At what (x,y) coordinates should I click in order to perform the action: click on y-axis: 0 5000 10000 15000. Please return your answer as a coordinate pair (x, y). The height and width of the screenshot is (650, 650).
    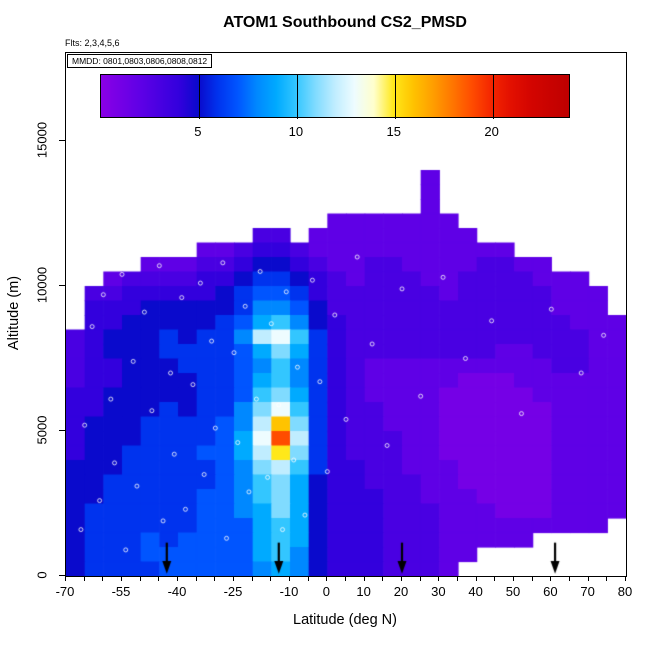
    Looking at the image, I should click on (32, 315).